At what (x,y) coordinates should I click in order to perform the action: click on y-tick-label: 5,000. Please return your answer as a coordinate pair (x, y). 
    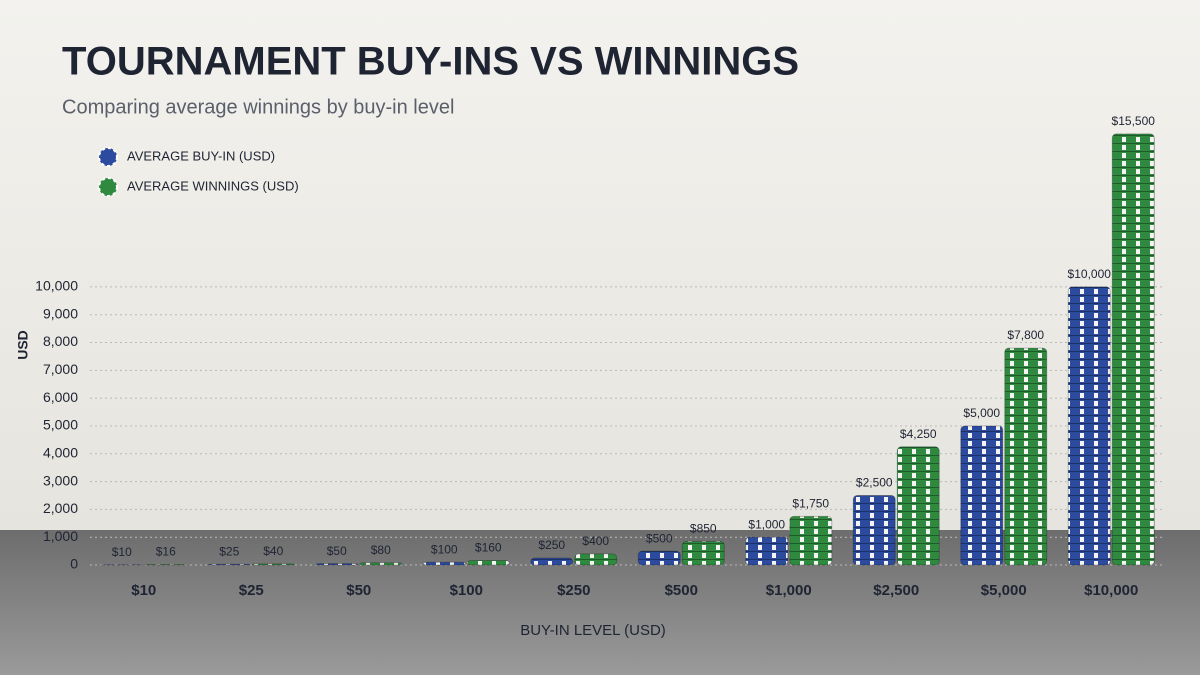
    Looking at the image, I should click on (60, 425).